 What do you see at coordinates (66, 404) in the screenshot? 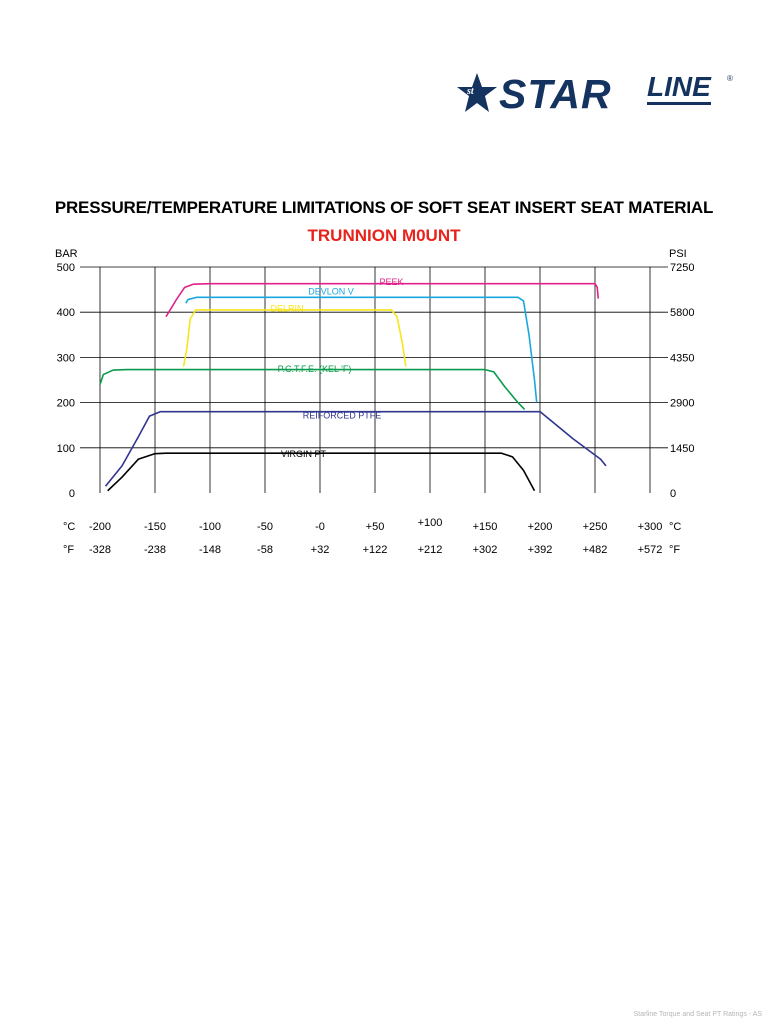
I see `y-tick-left: 200` at bounding box center [66, 404].